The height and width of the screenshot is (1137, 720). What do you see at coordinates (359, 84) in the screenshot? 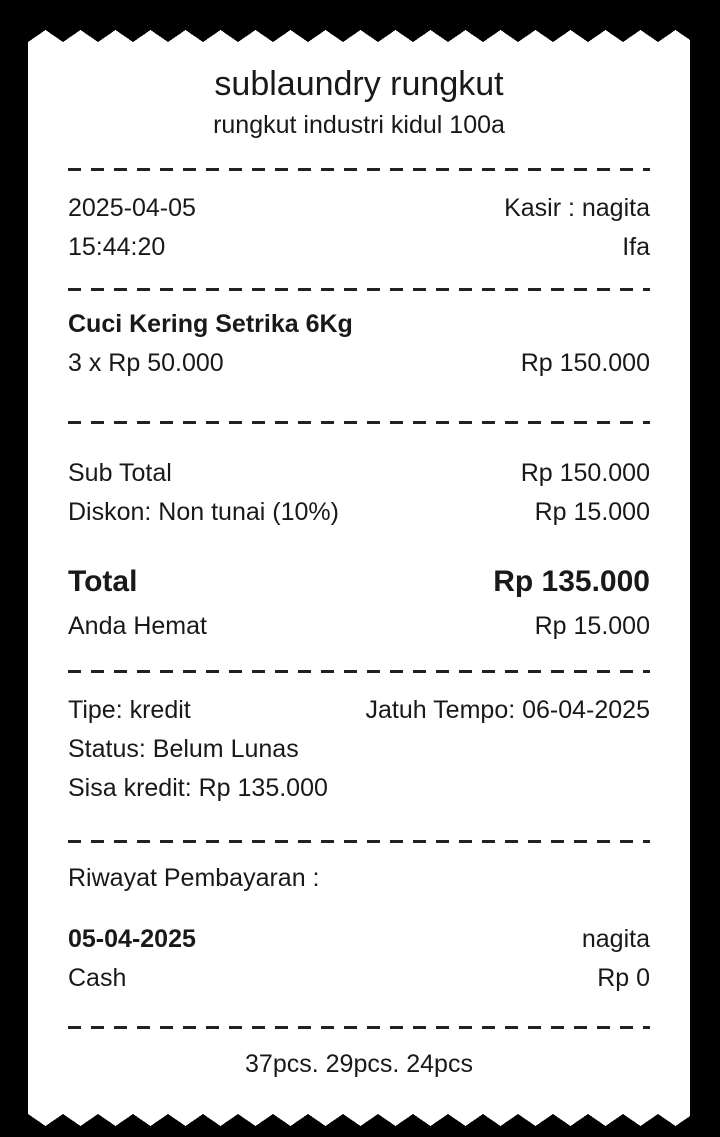
I see `store-name: sublaundry rungkut` at bounding box center [359, 84].